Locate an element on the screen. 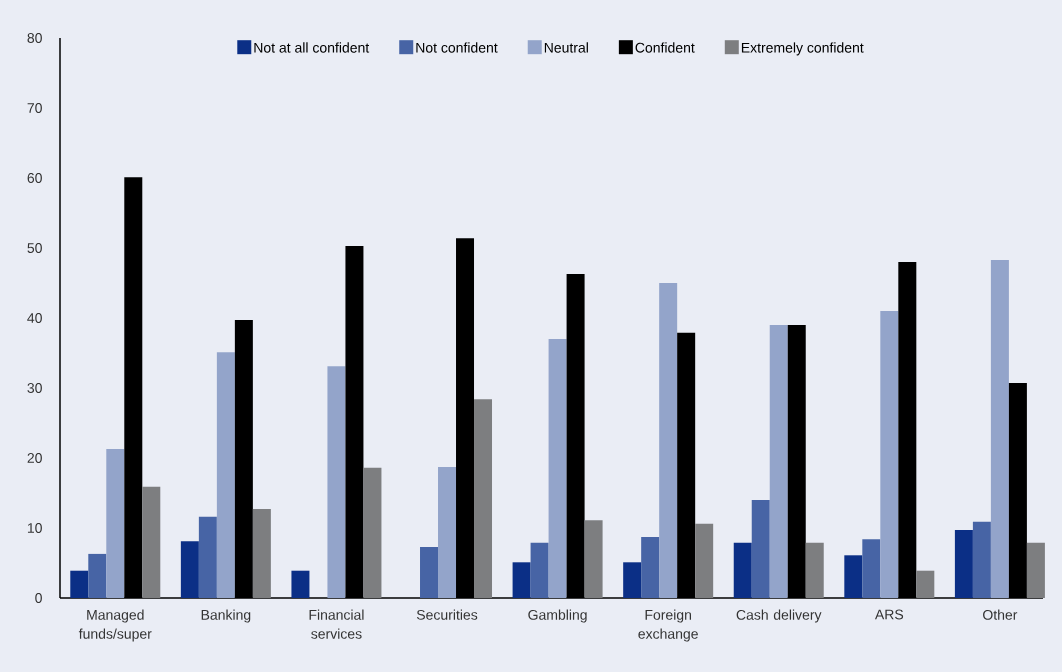 The height and width of the screenshot is (672, 1062). x-tick-label: Foreign exchange is located at coordinates (668, 625).